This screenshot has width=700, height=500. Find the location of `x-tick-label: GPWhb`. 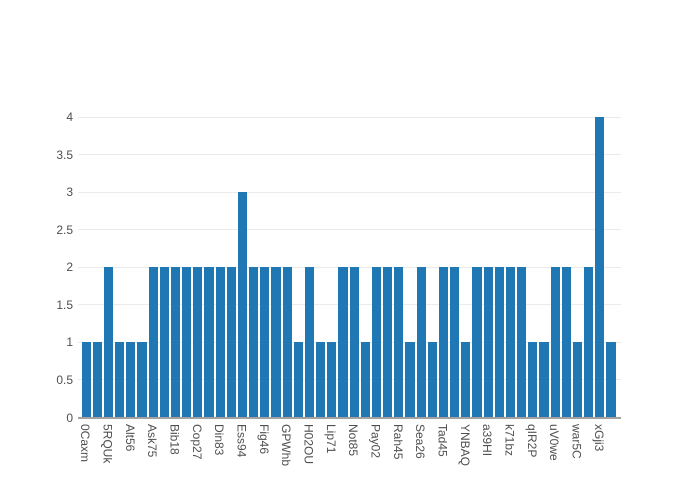

x-tick-label: GPWhb is located at coordinates (286, 444).